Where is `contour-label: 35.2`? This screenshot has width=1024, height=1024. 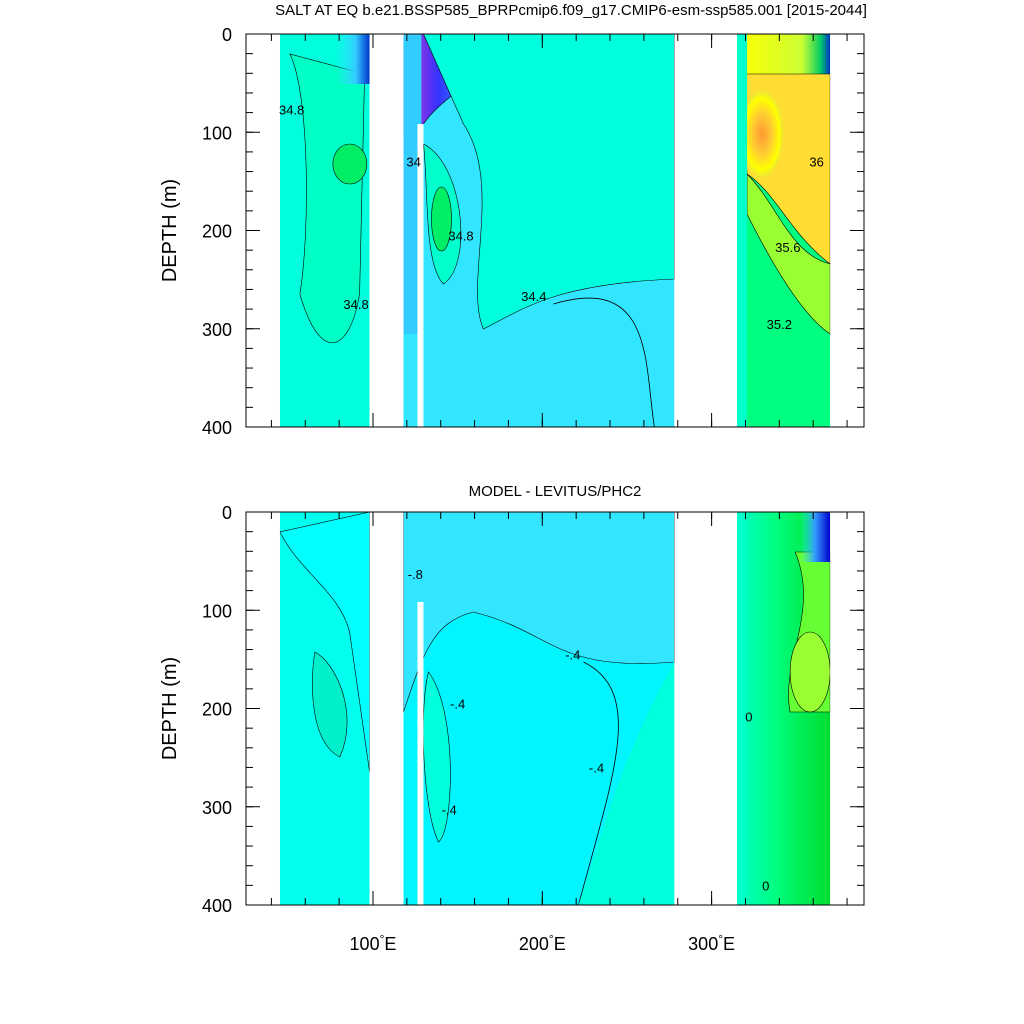 contour-label: 35.2 is located at coordinates (779, 324).